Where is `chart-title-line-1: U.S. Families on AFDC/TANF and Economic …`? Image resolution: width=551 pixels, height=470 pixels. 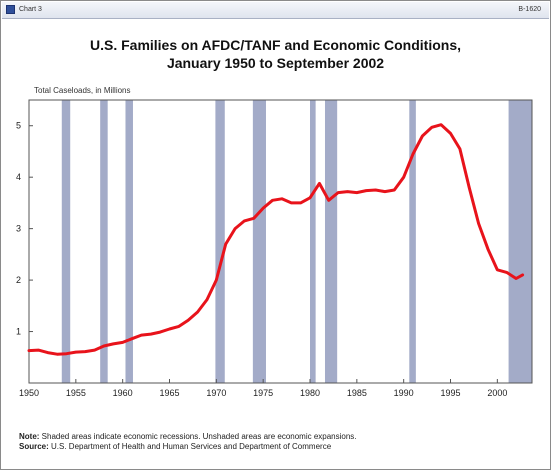
chart-title-line-1: U.S. Families on AFDC/TANF and Economic … is located at coordinates (275, 45).